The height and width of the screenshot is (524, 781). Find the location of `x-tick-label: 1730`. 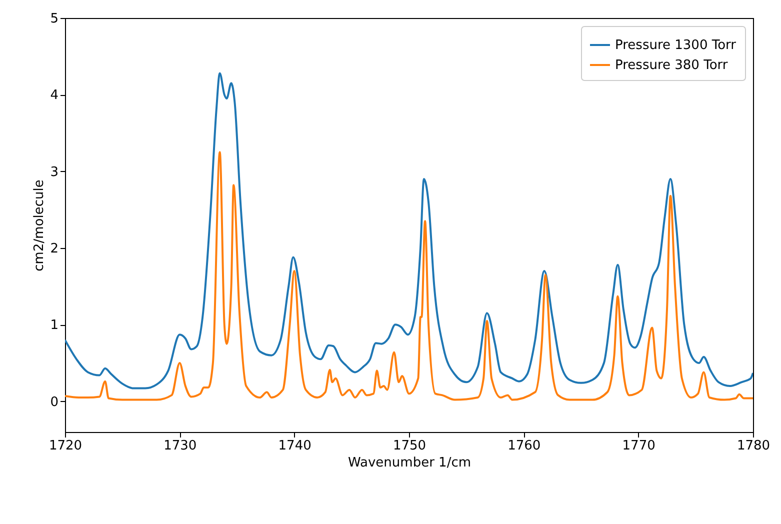

x-tick-label: 1730 is located at coordinates (180, 446).